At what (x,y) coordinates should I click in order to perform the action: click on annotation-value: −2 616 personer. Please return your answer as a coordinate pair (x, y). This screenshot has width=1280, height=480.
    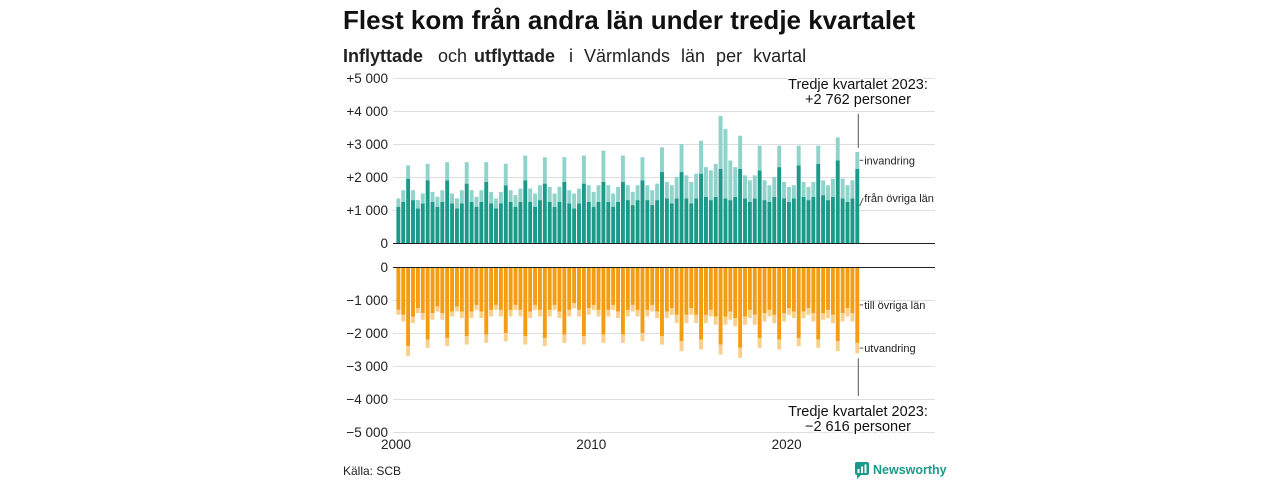
    Looking at the image, I should click on (858, 427).